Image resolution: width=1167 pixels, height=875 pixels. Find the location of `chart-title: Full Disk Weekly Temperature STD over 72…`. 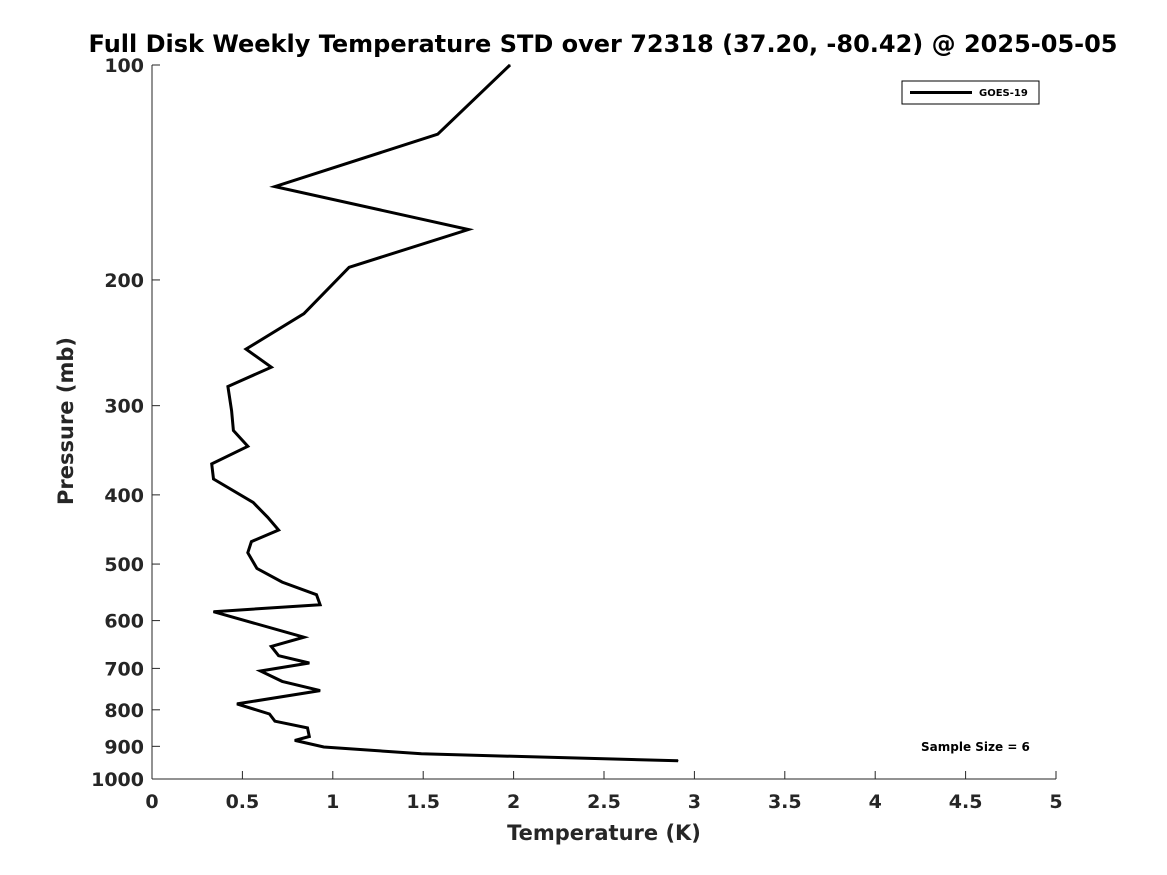

chart-title: Full Disk Weekly Temperature STD over 72… is located at coordinates (603, 44).